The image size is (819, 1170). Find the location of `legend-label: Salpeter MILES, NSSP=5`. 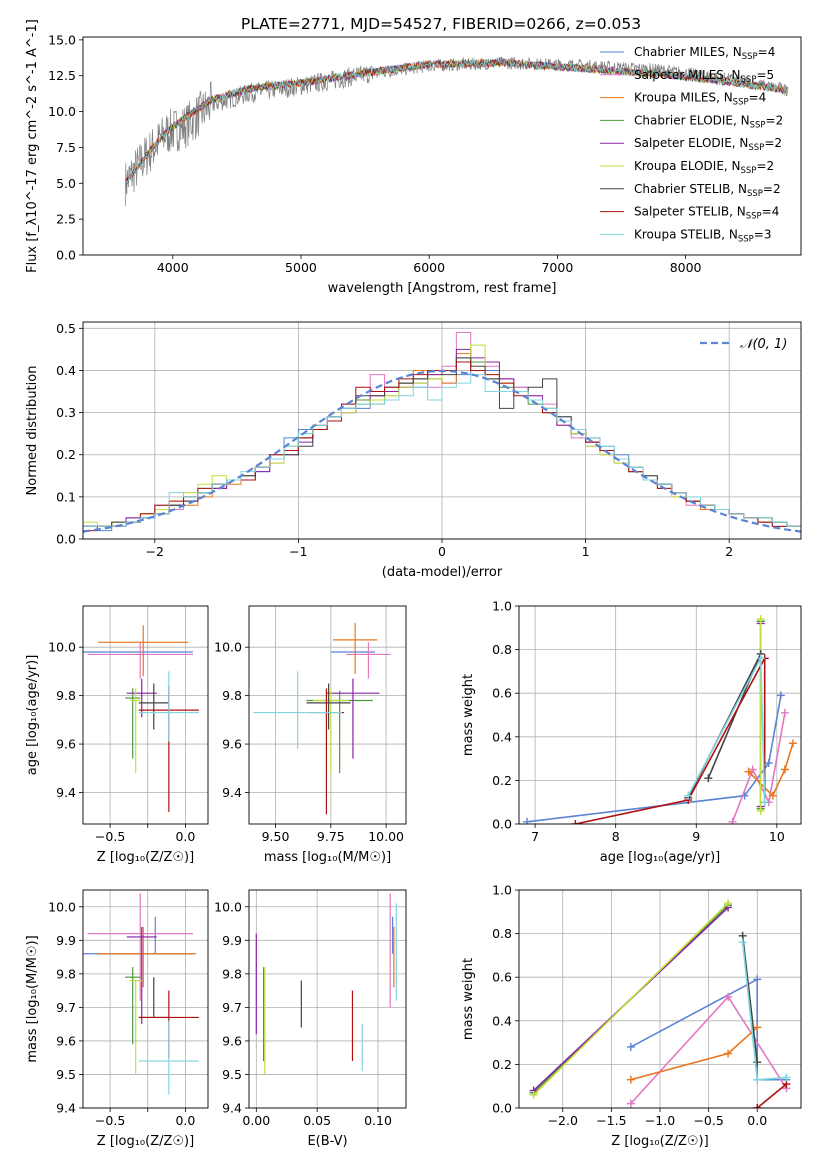

legend-label: Salpeter MILES, NSSP=5 is located at coordinates (704, 76).